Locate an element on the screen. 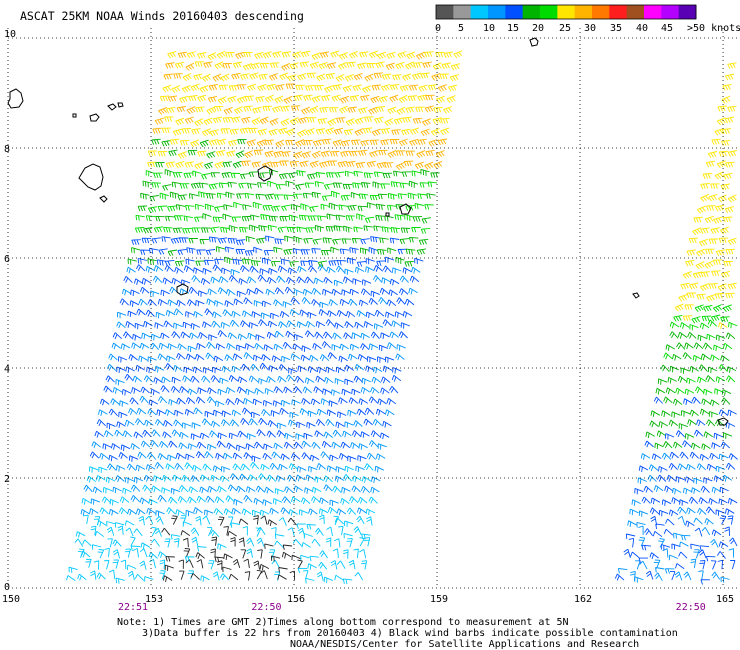 The height and width of the screenshot is (650, 740). legend-label-5: 5 is located at coordinates (461, 28).